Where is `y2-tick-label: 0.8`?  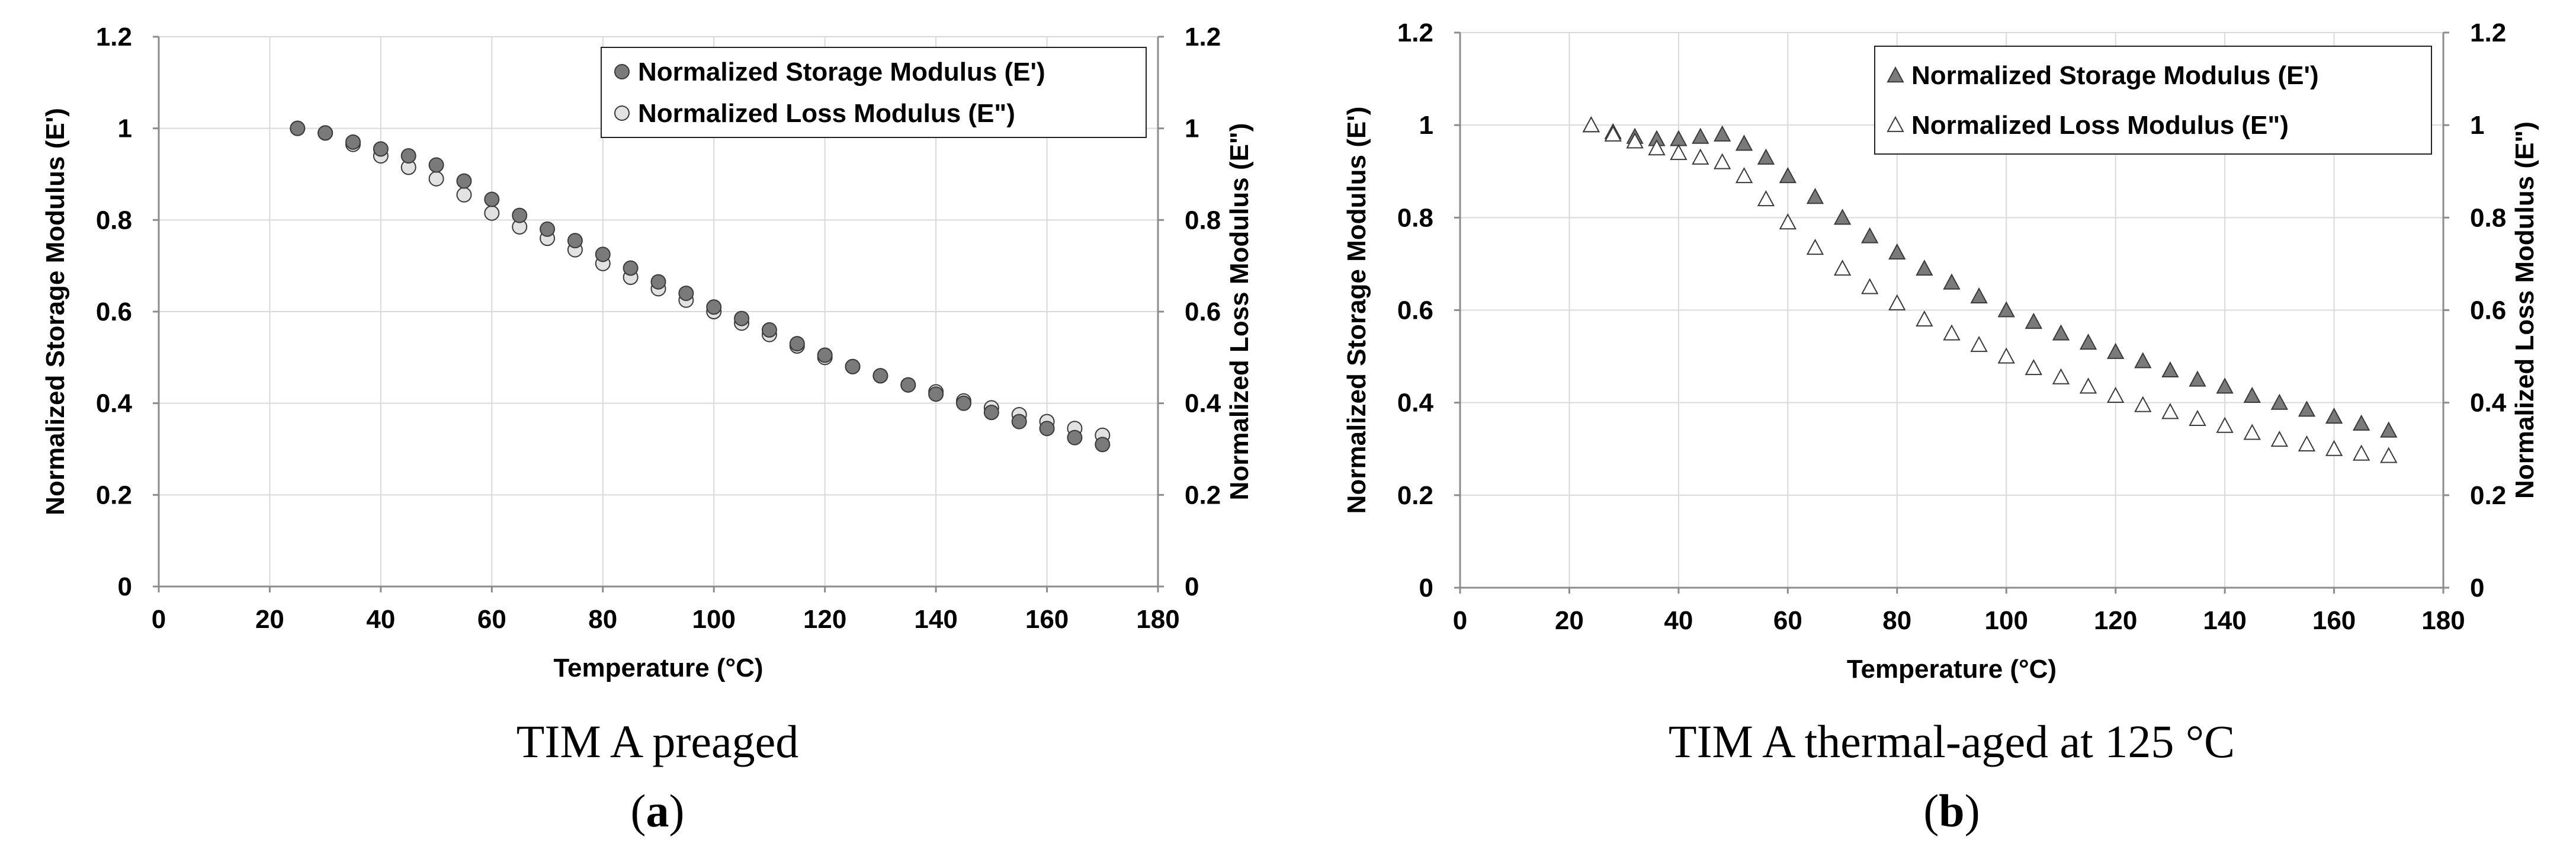
y2-tick-label: 0.8 is located at coordinates (1203, 220).